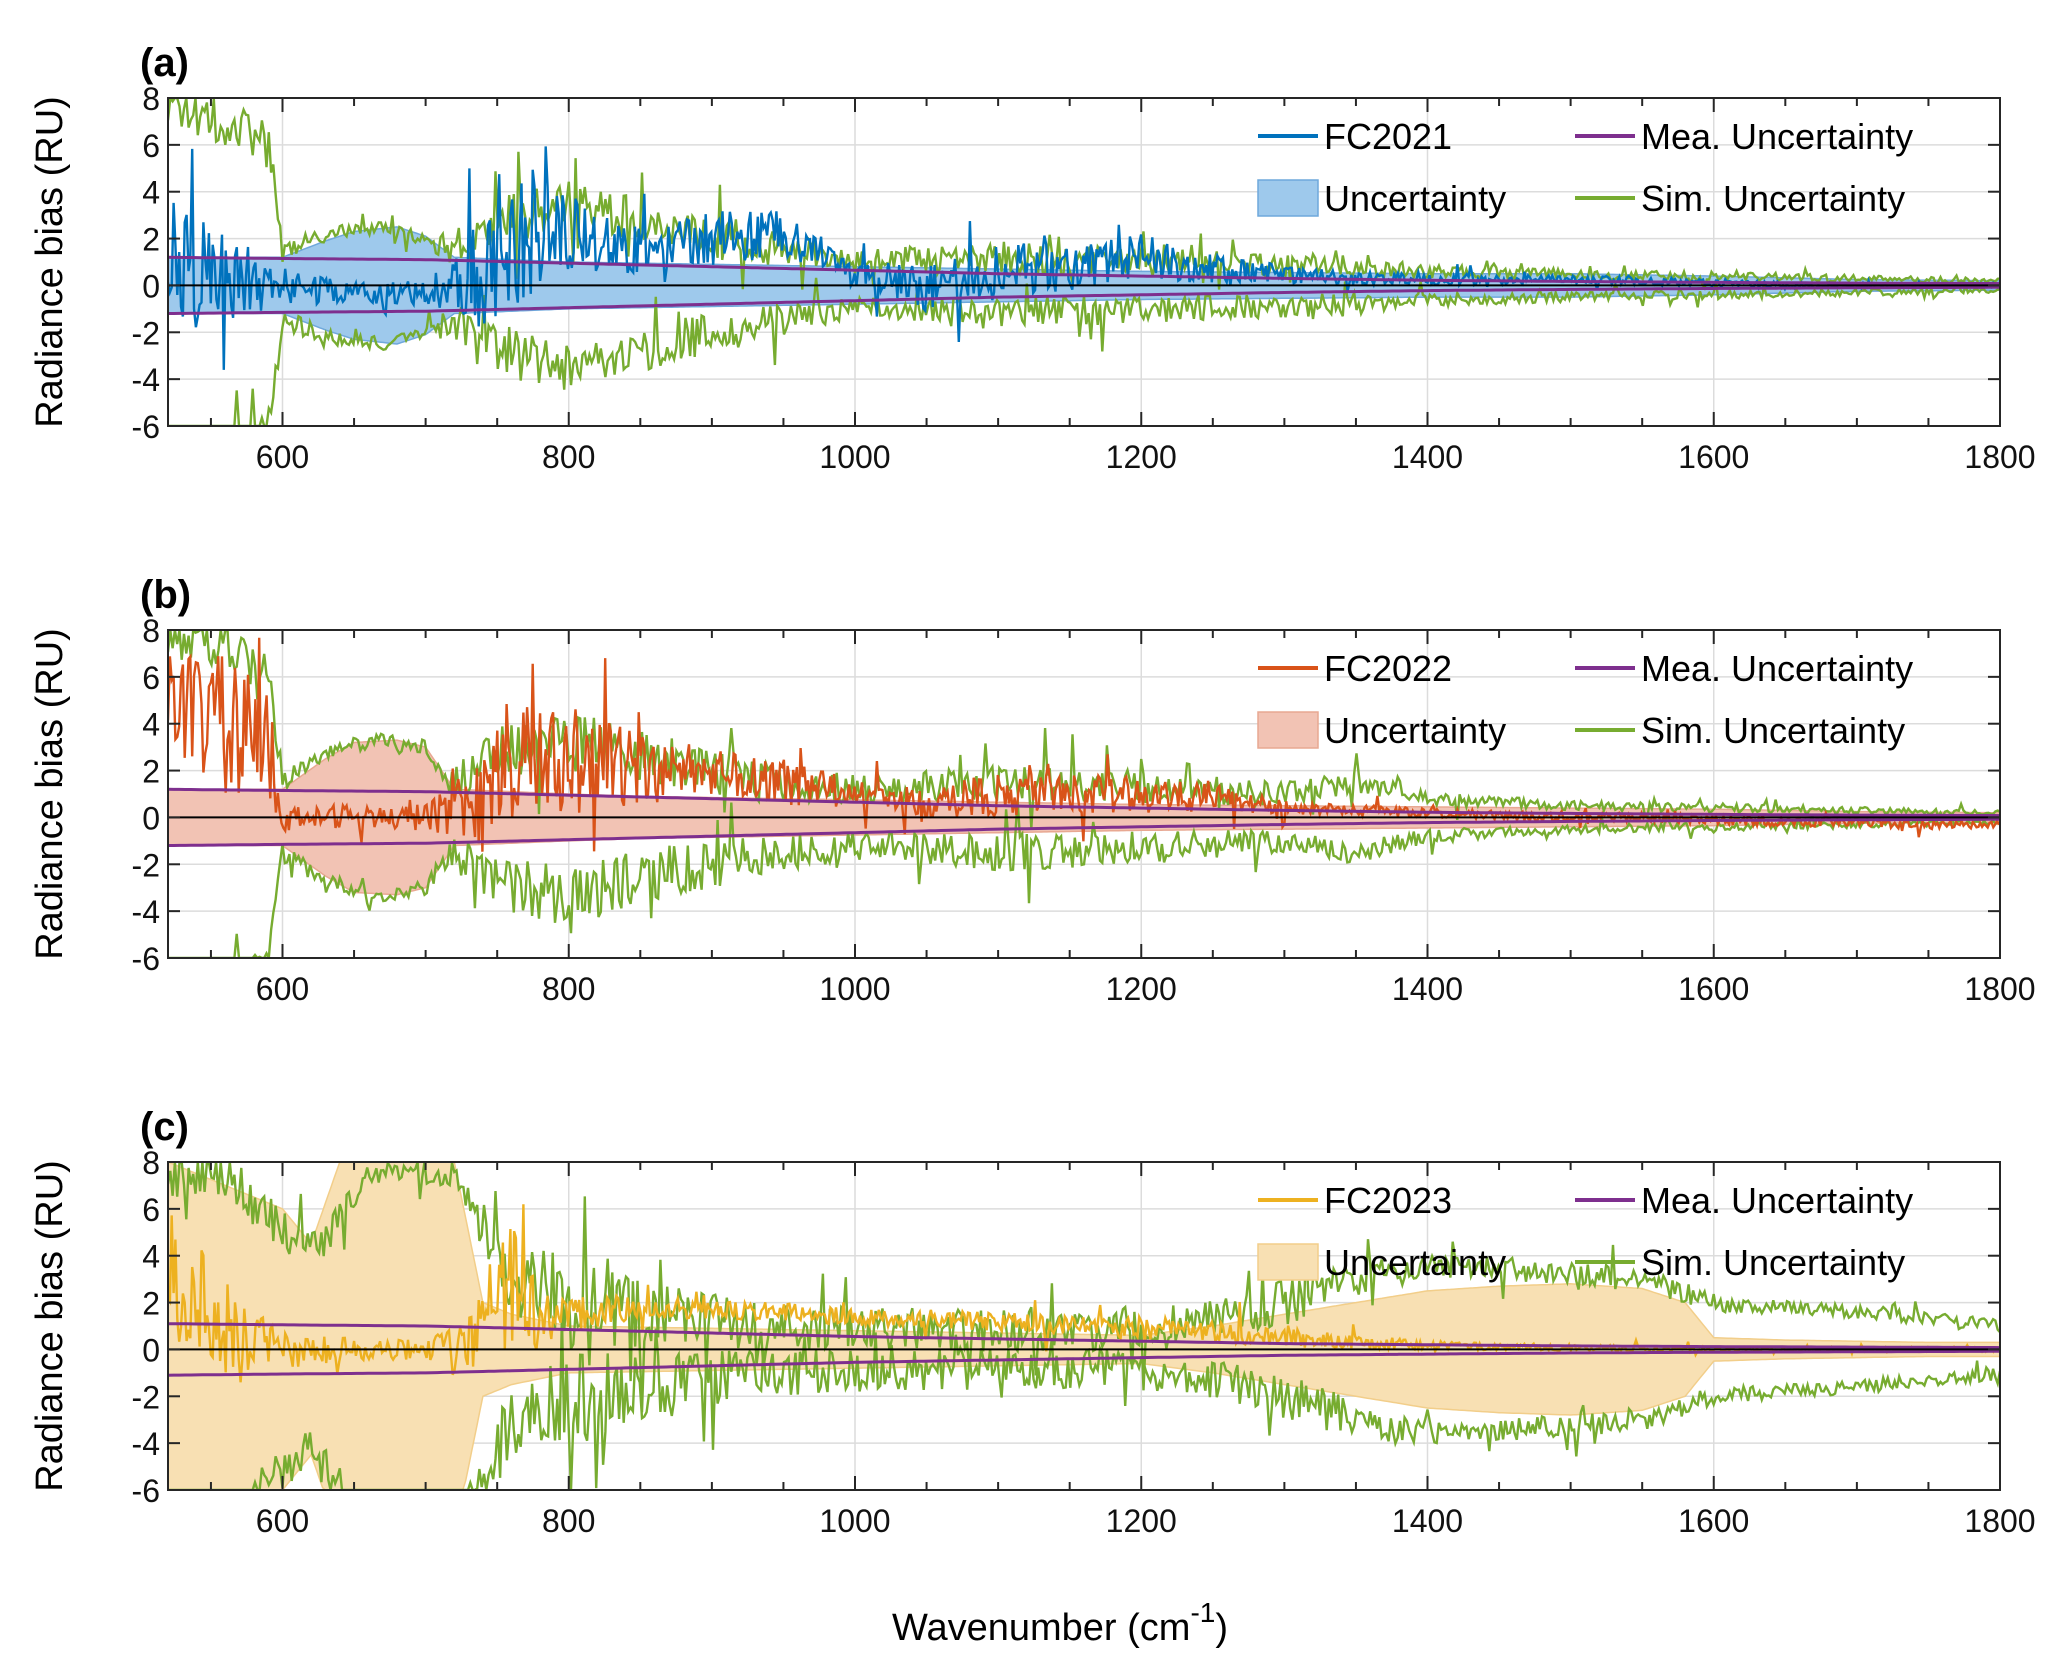  I want to click on legend-label: FC2022, so click(1388, 668).